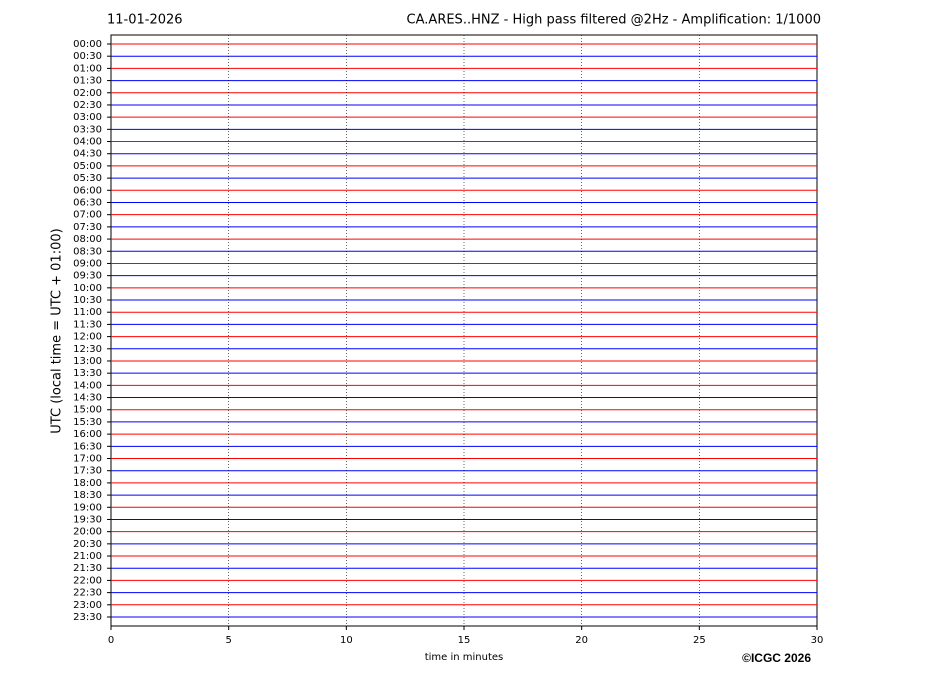 The image size is (927, 696). What do you see at coordinates (87, 434) in the screenshot?
I see `y-tick-label: 16:00` at bounding box center [87, 434].